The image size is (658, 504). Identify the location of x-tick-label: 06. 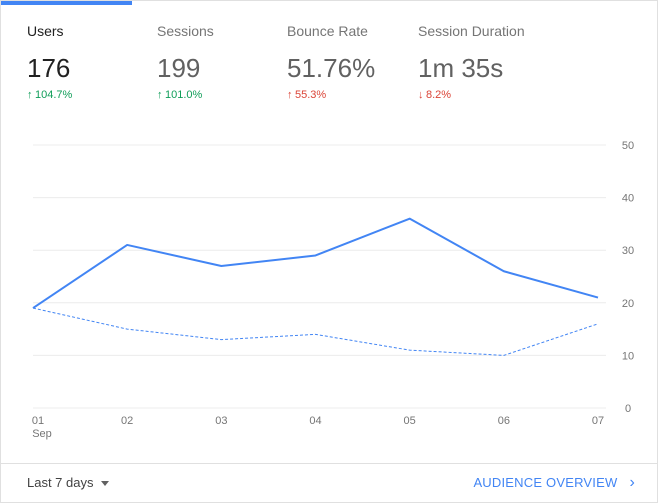
(504, 421).